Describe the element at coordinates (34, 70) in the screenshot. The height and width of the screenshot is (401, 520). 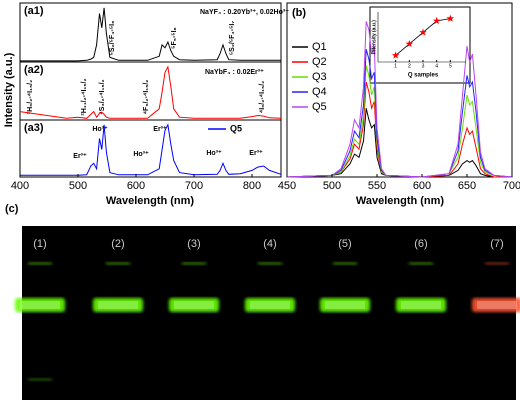
I see `panel-label: (a2)` at that location.